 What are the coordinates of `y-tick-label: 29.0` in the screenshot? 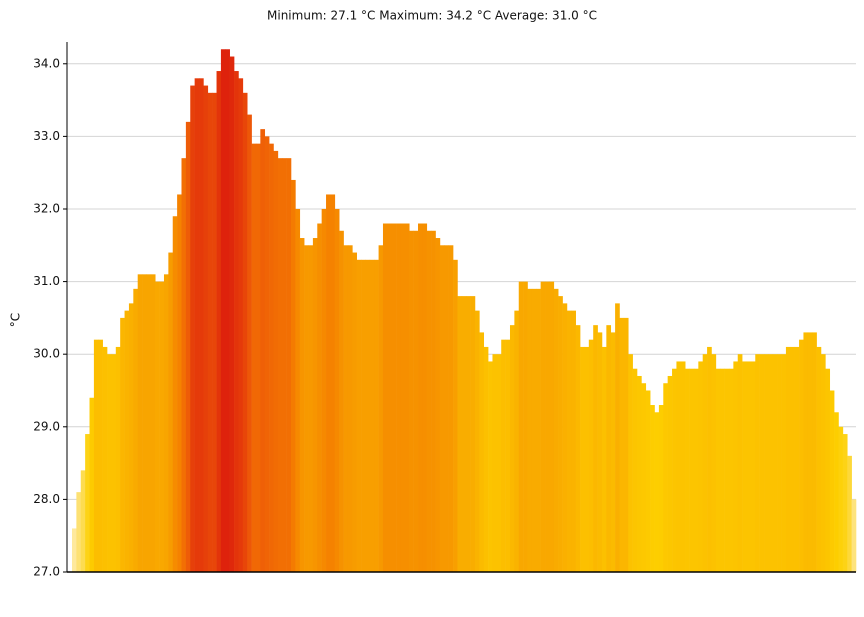 It's located at (46, 426).